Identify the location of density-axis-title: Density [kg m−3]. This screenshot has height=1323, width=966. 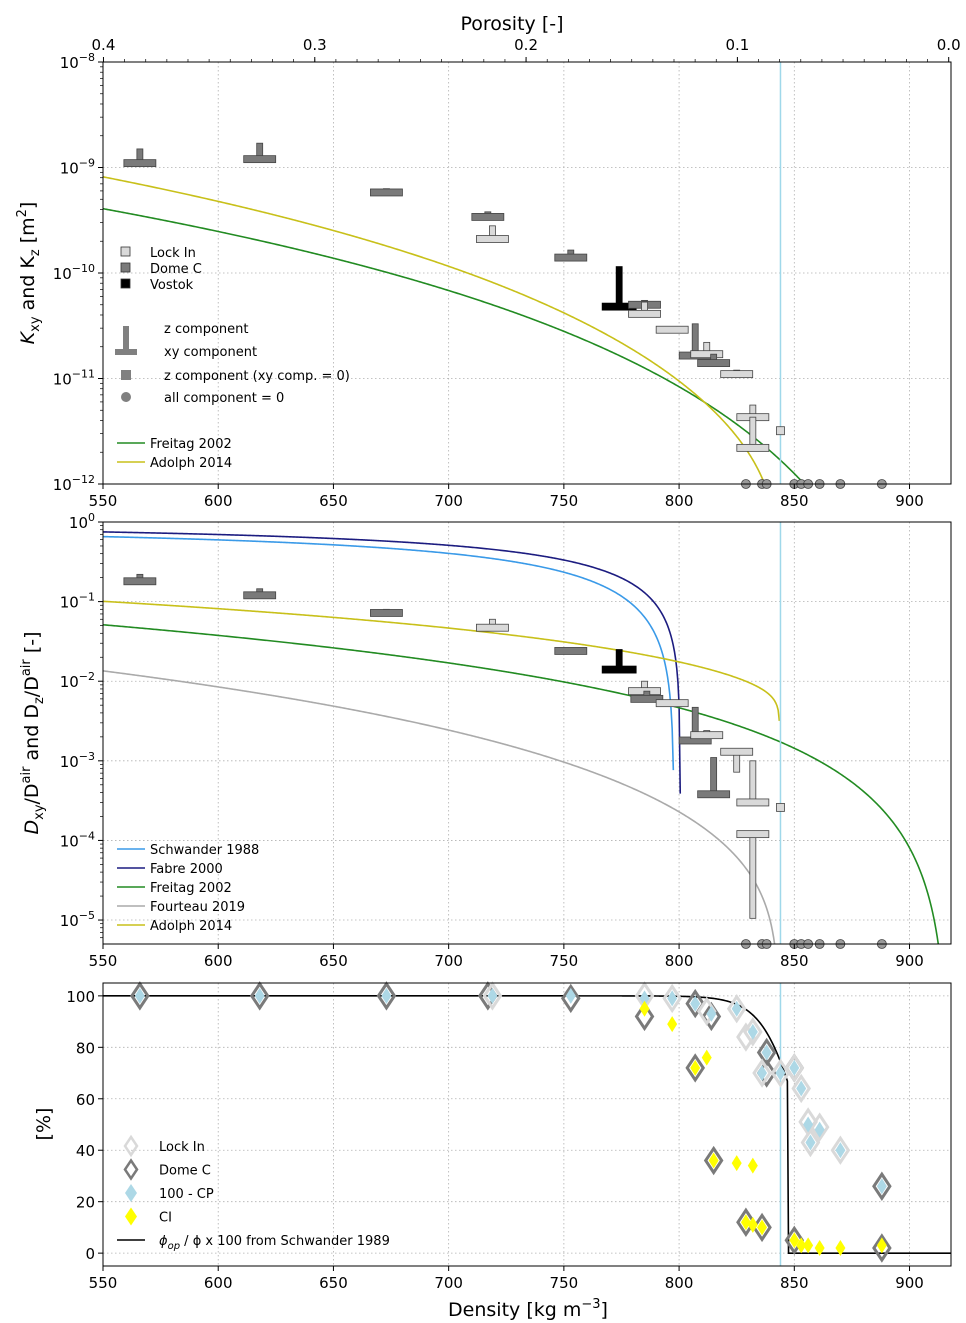
(528, 1309).